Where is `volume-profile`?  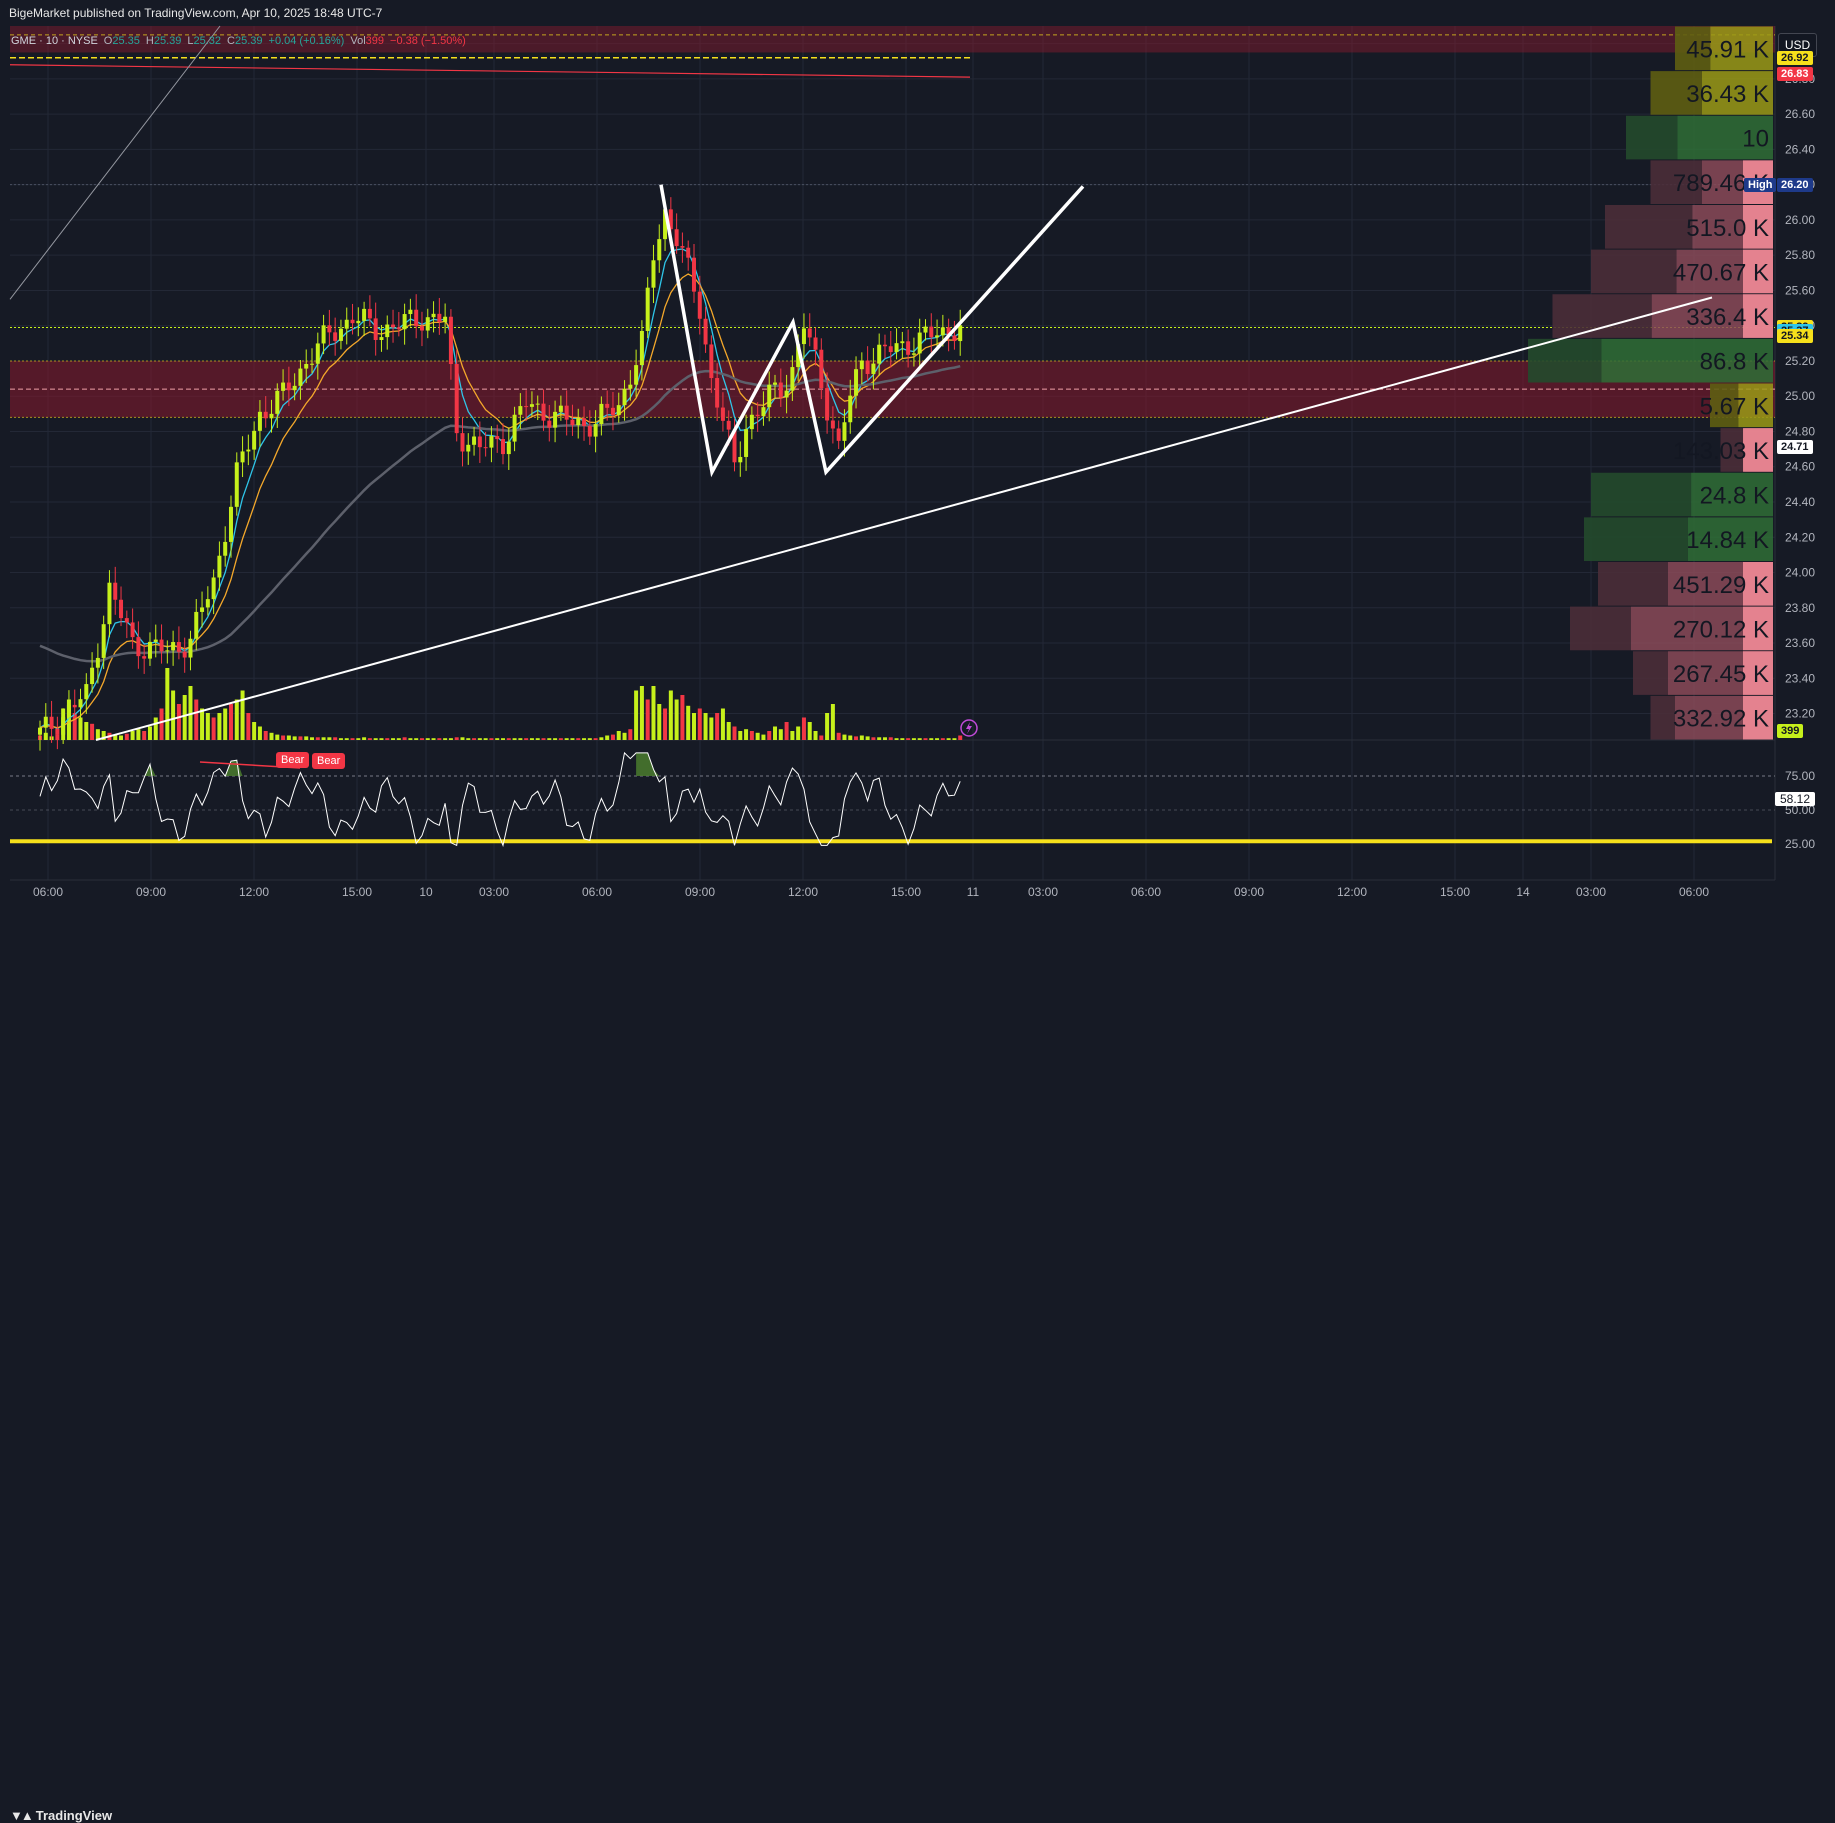
volume-profile is located at coordinates (1650, 383).